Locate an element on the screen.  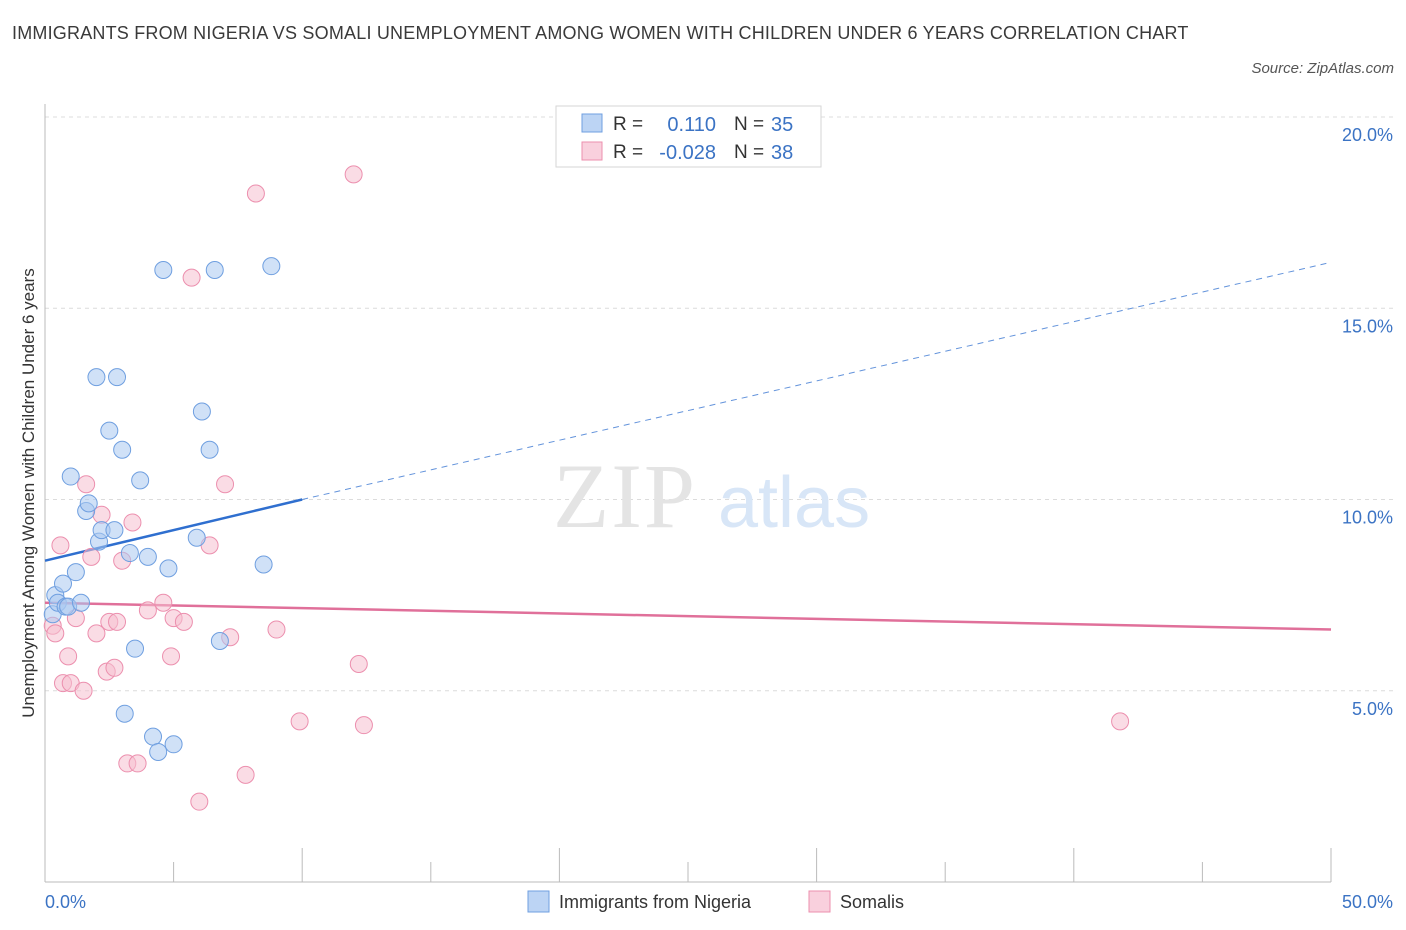
legend-r-label-nigeria: R = is located at coordinates (628, 124).